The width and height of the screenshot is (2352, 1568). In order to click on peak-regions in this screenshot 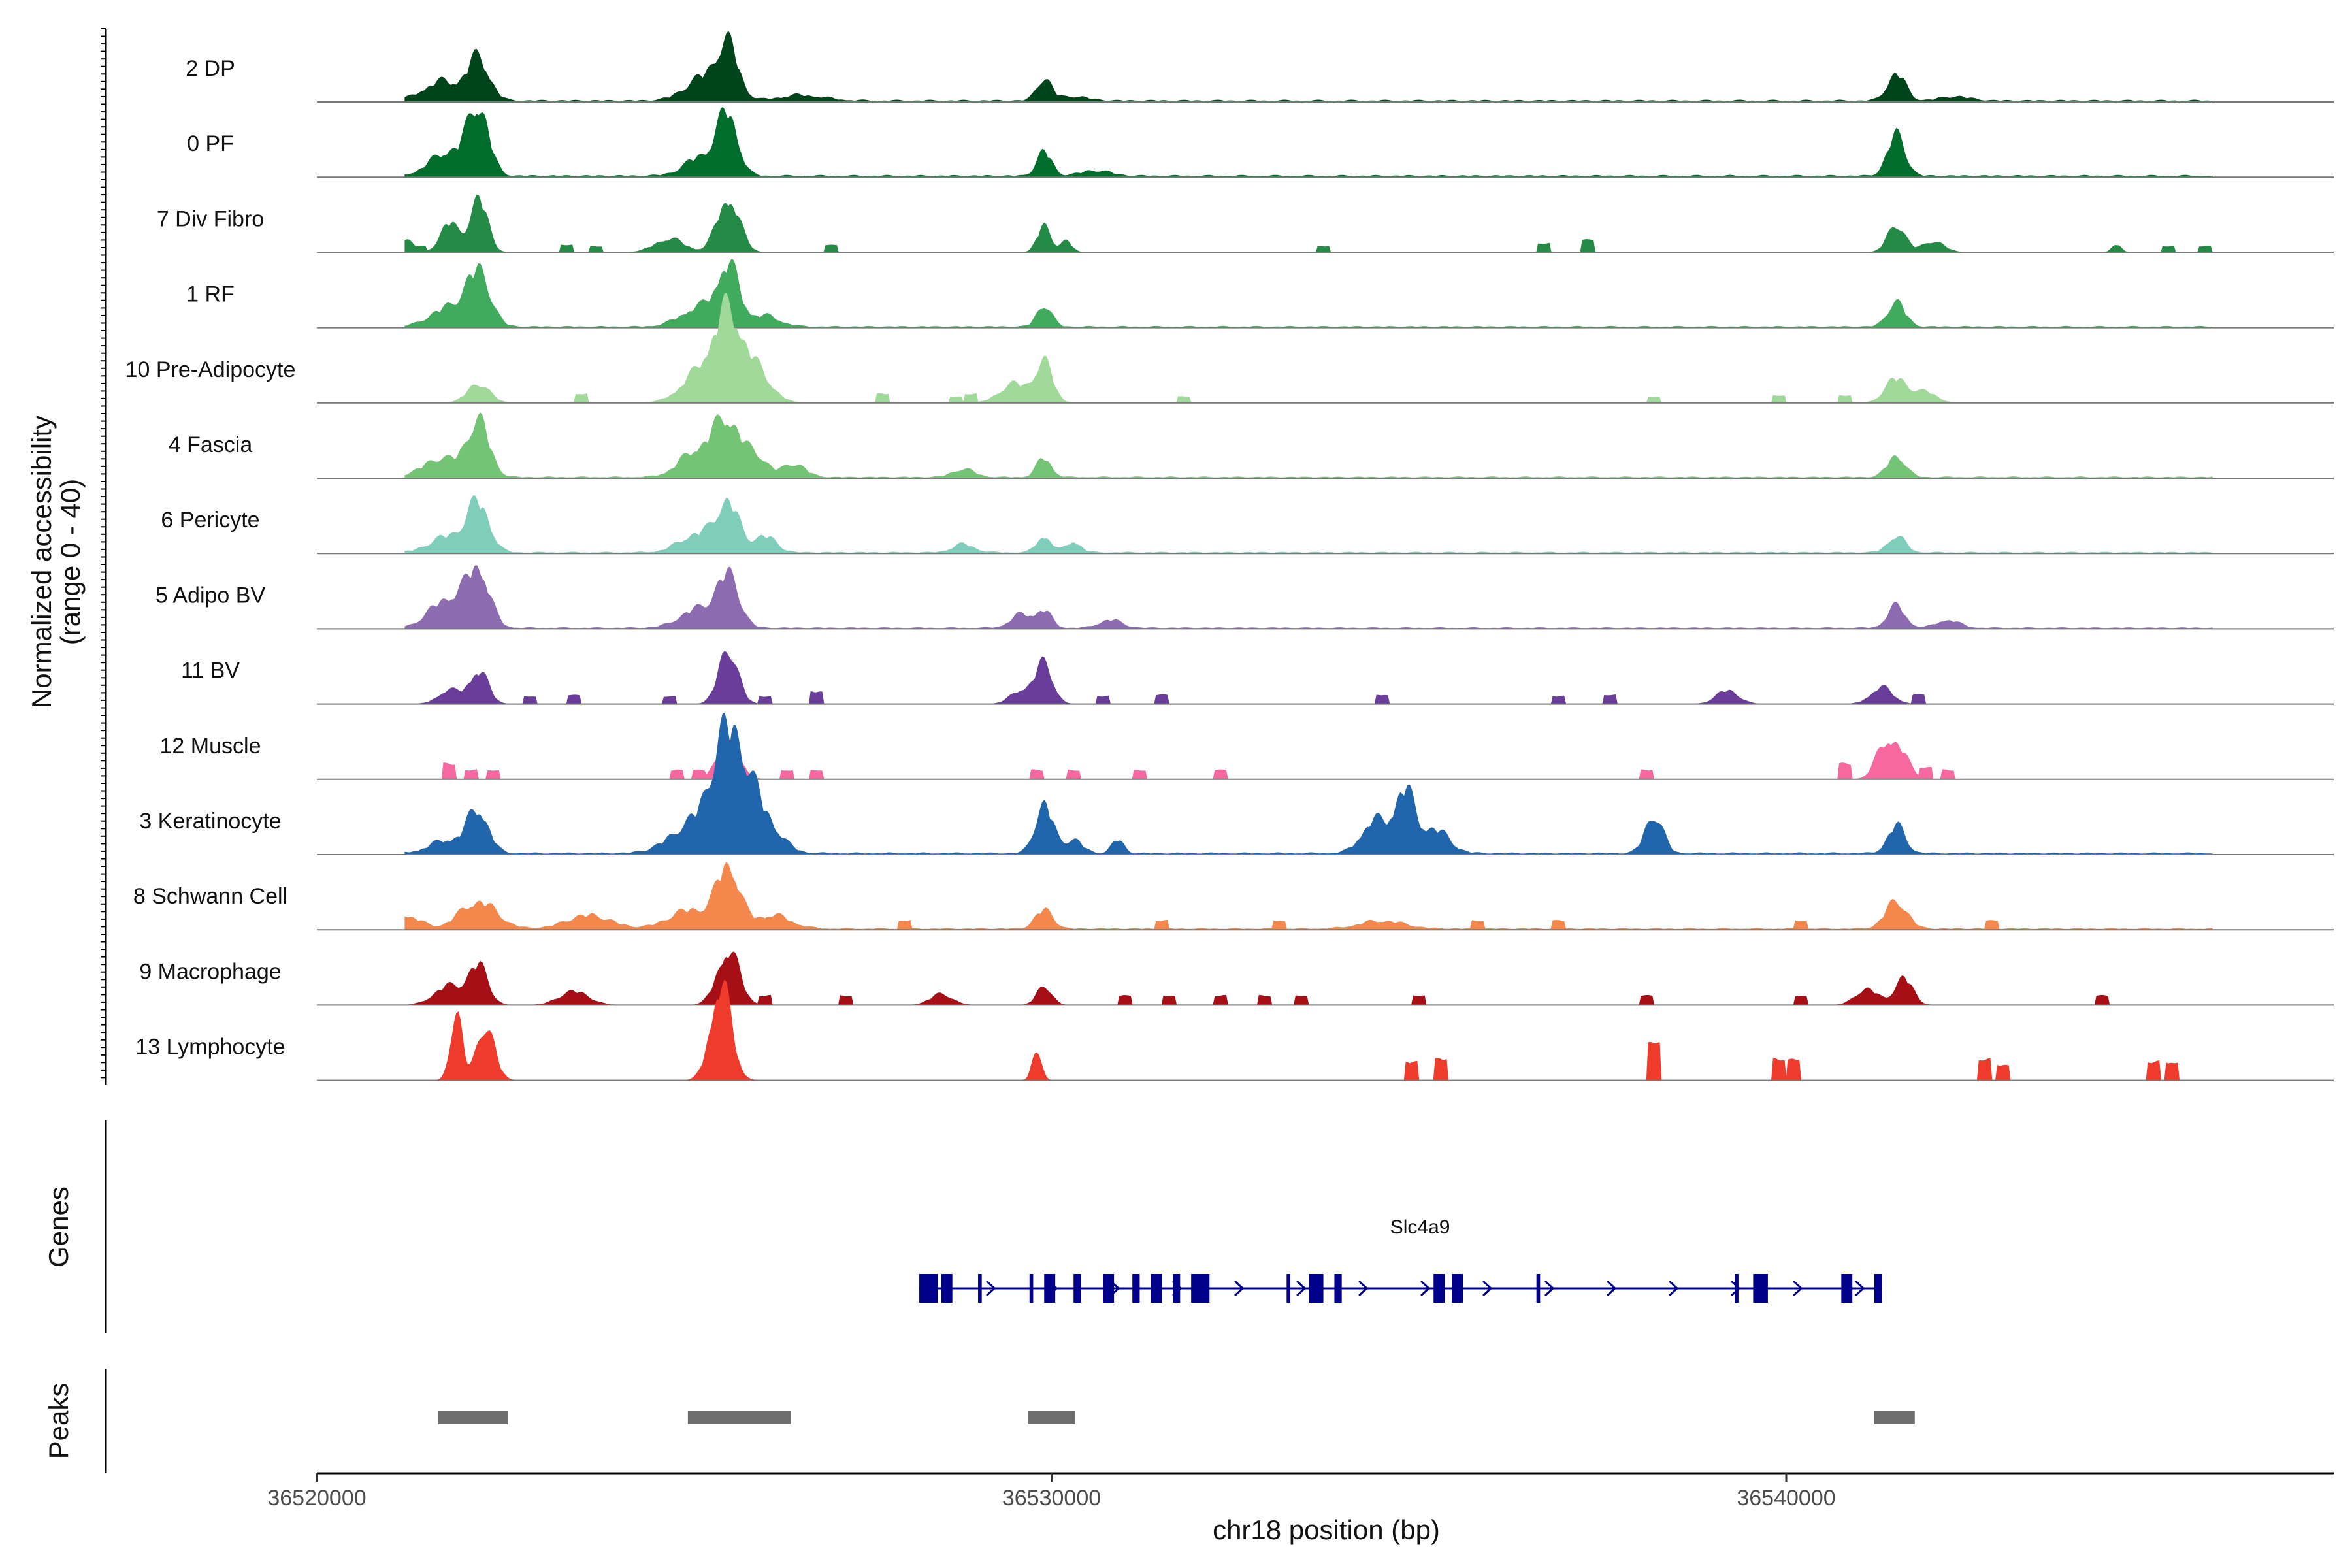, I will do `click(1176, 1417)`.